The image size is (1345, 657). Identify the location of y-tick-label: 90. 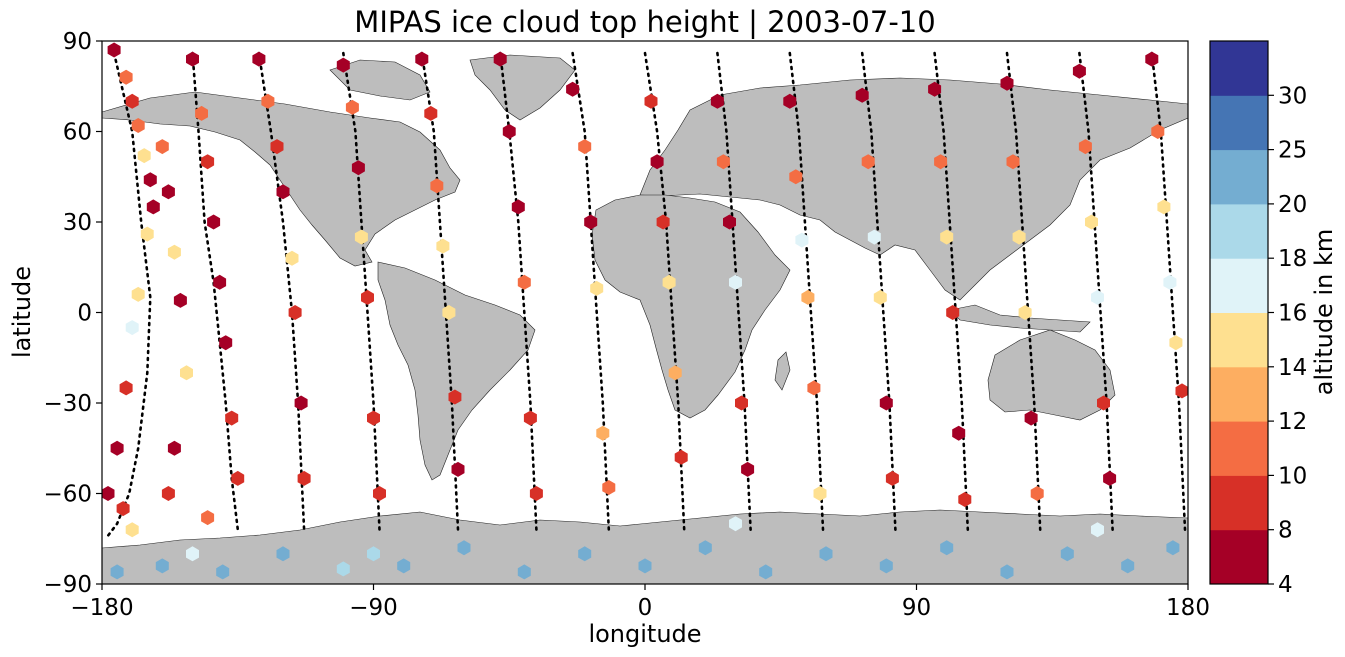
(77, 42).